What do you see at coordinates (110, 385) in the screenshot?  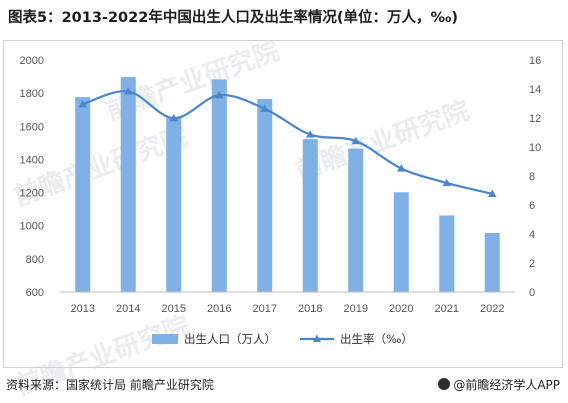 I see `source-note: 资料来源：国家统计局 前瞻产业研究院` at bounding box center [110, 385].